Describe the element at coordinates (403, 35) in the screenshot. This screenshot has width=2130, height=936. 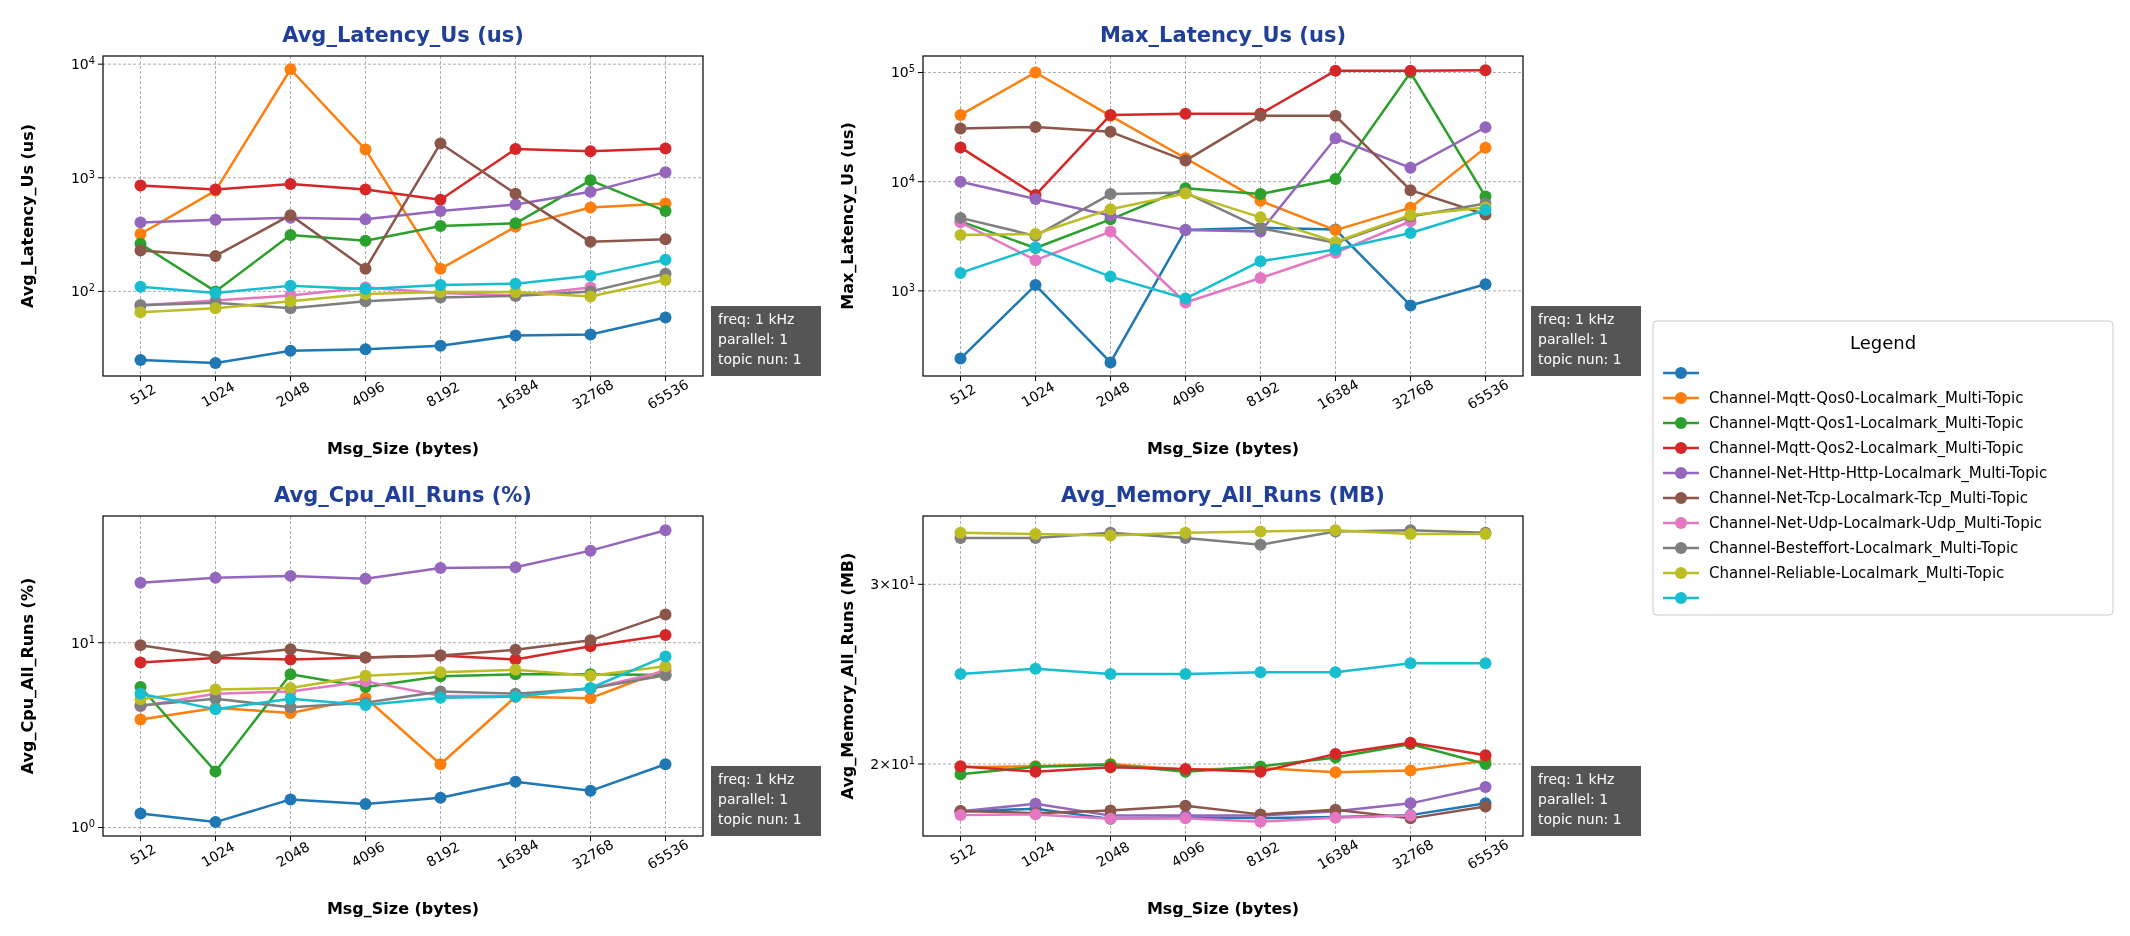
I see `chart-title: Avg_Latency_Us (us)` at that location.